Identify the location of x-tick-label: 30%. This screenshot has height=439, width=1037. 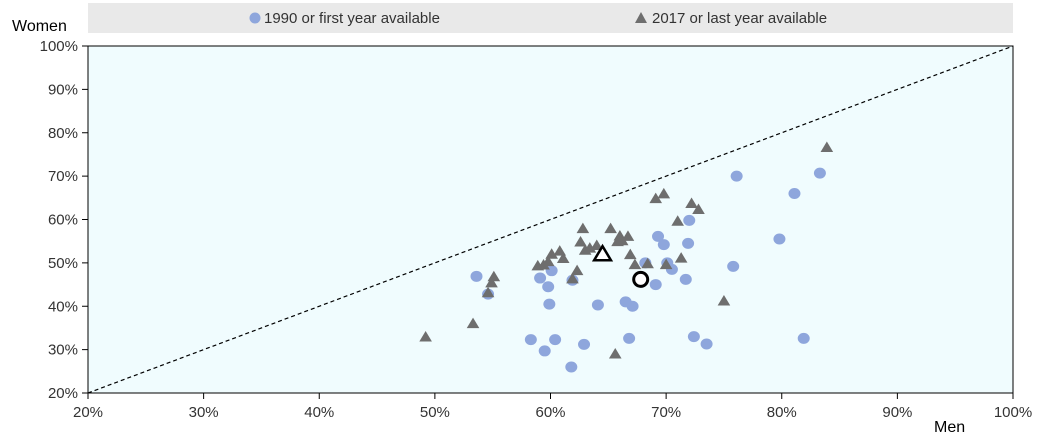
(204, 412).